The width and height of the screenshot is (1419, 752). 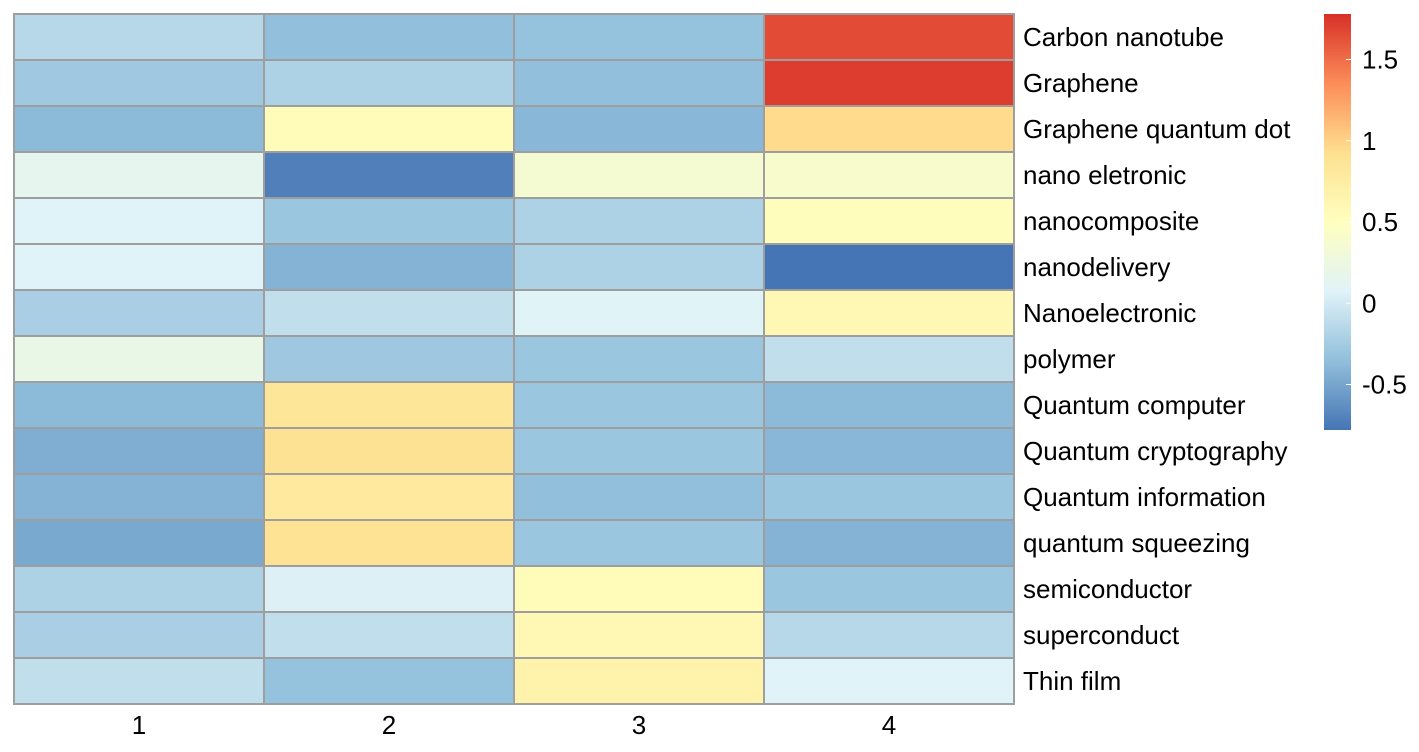 I want to click on legend-tick-label: 0, so click(x=1369, y=303).